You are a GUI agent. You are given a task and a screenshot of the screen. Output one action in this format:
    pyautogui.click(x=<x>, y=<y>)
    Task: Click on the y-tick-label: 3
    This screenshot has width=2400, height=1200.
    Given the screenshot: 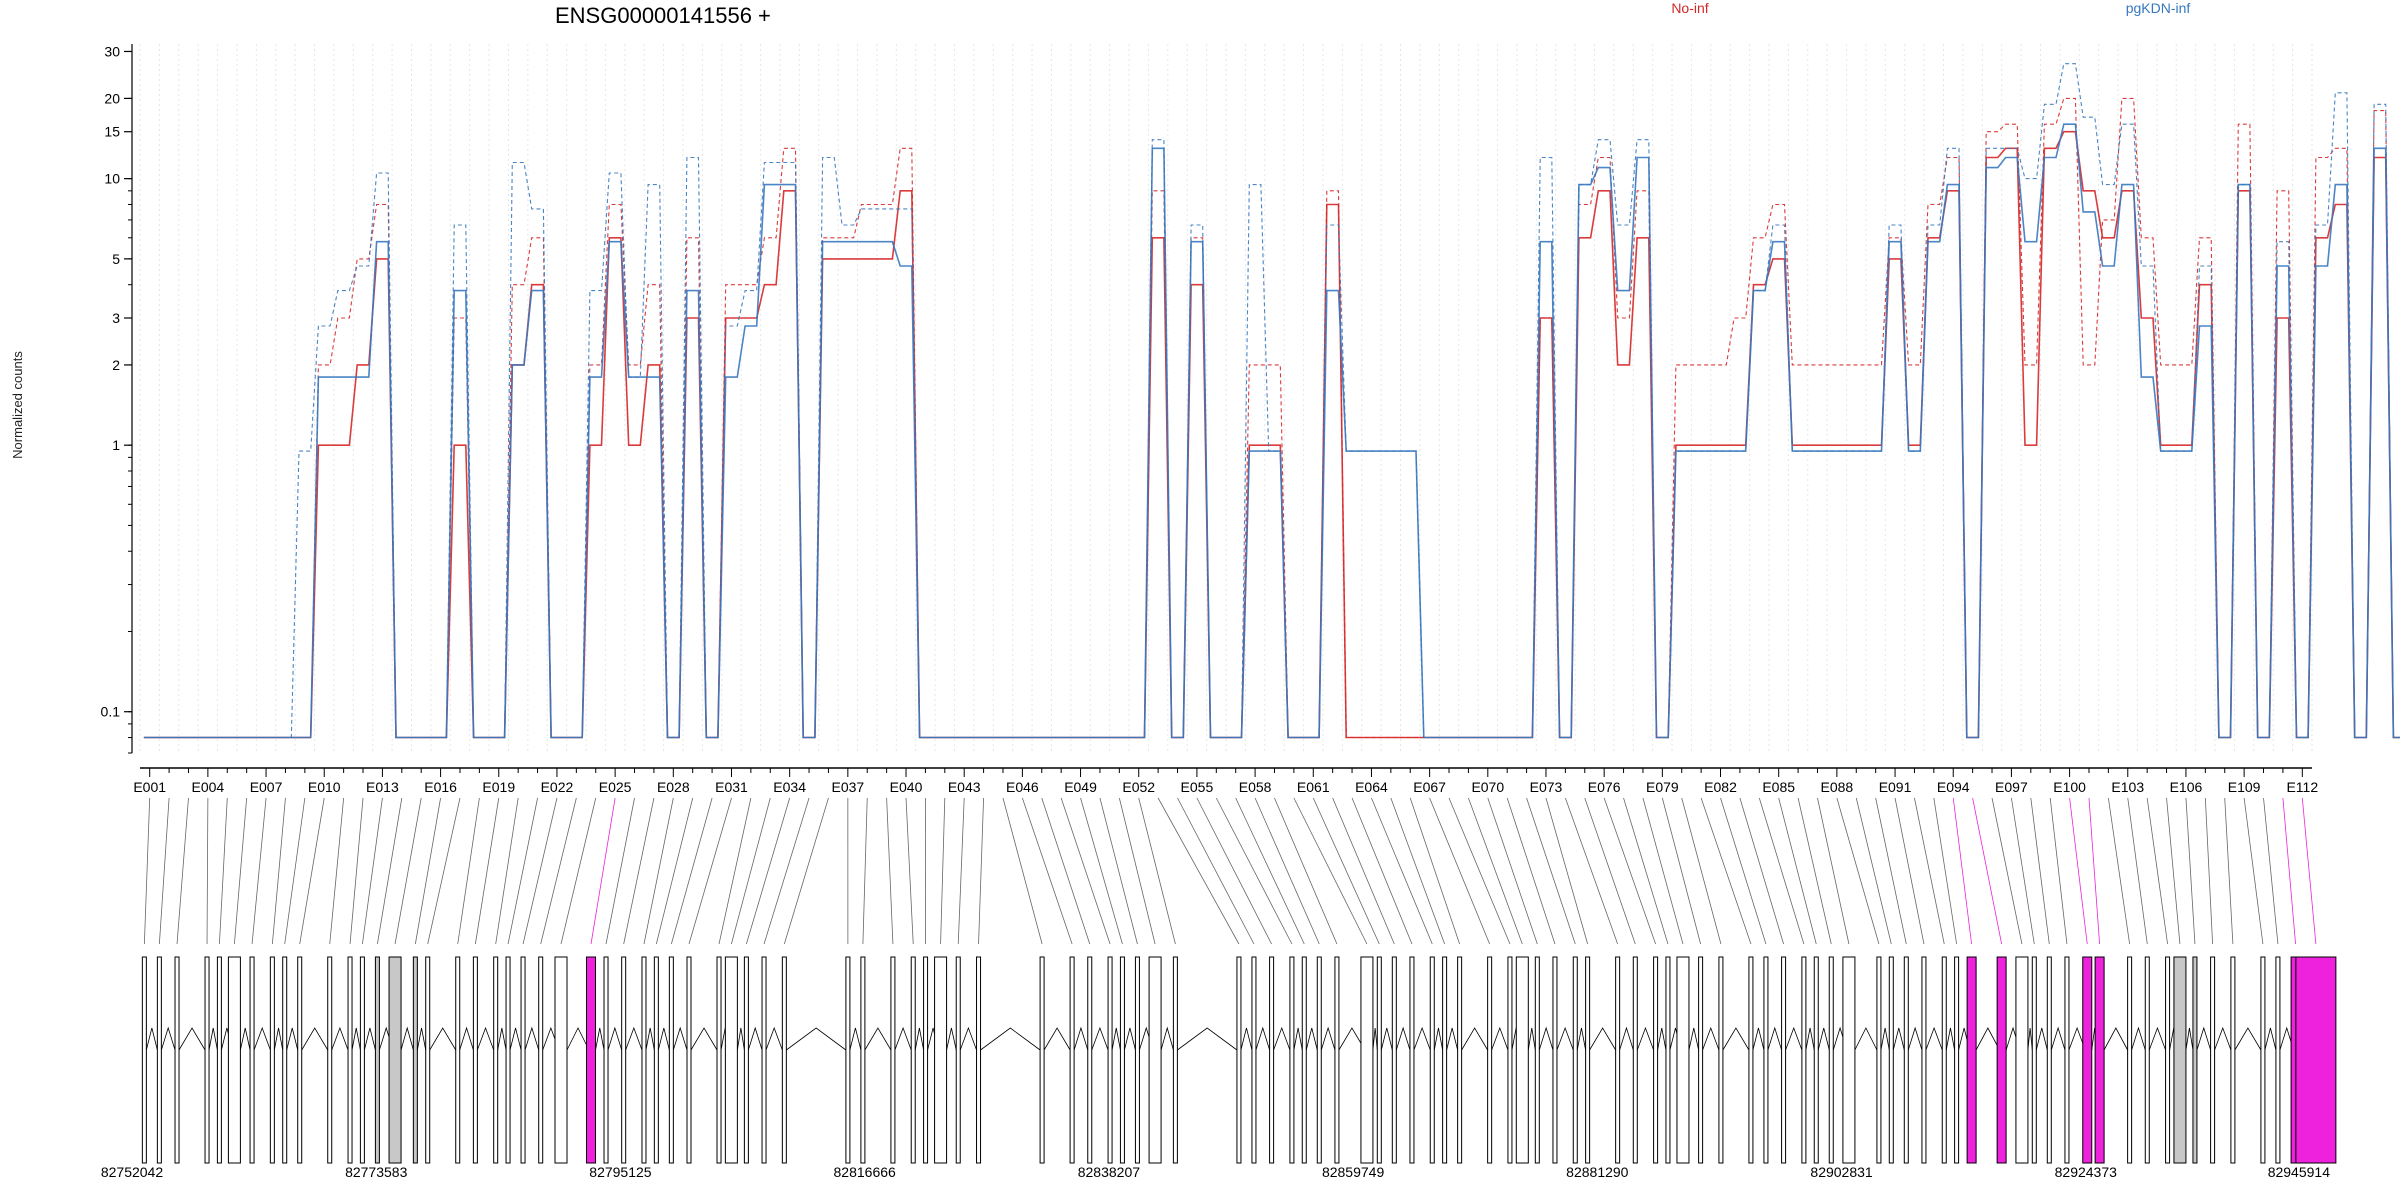 What is the action you would take?
    pyautogui.click(x=116, y=318)
    